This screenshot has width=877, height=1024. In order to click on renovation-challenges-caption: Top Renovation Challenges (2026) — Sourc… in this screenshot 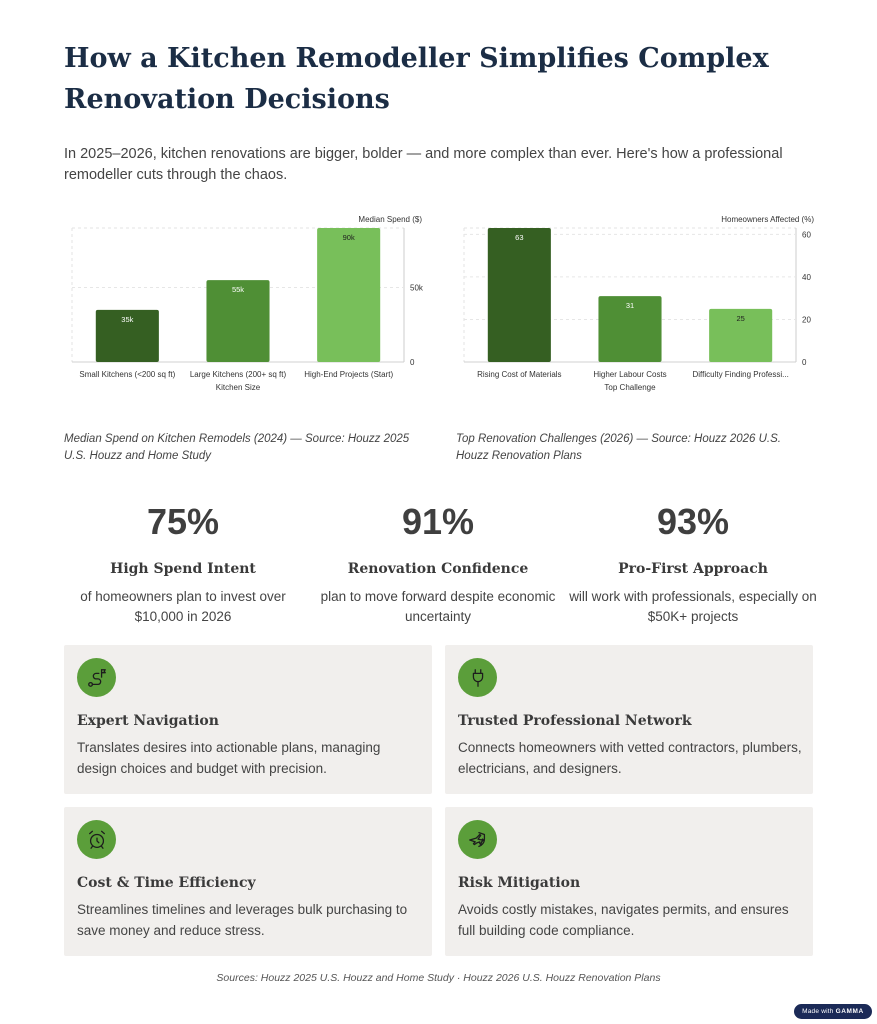, I will do `click(618, 447)`.